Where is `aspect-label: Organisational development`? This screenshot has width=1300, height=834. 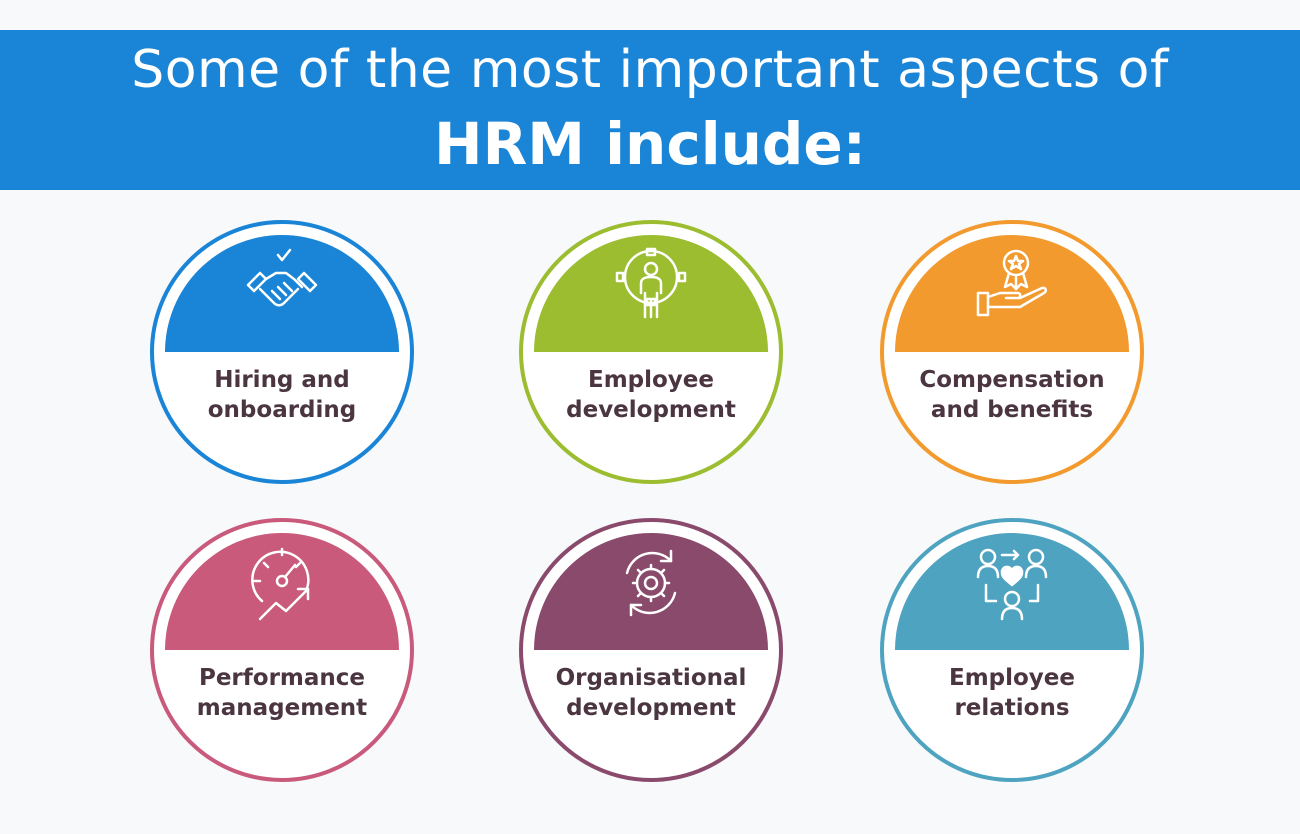
aspect-label: Organisational development is located at coordinates (651, 693).